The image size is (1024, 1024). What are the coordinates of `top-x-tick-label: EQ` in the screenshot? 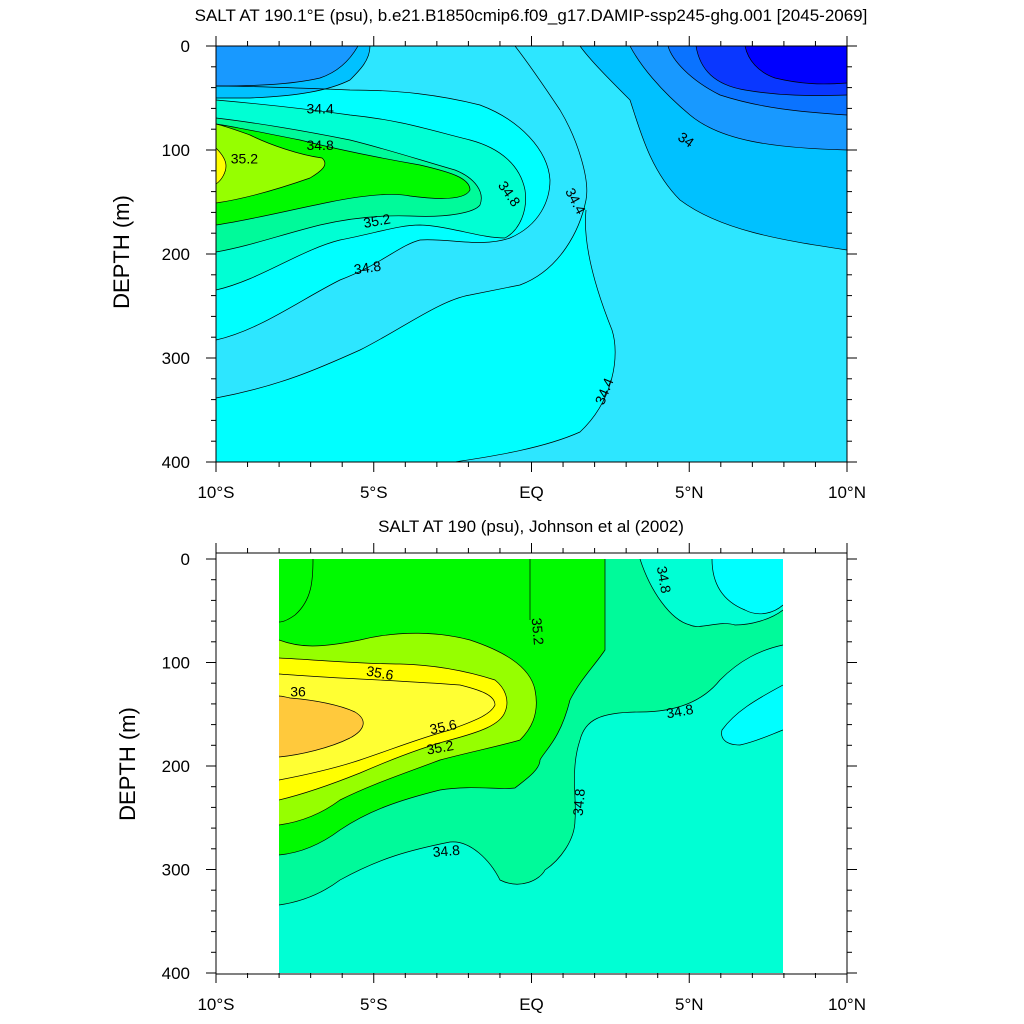 It's located at (531, 492).